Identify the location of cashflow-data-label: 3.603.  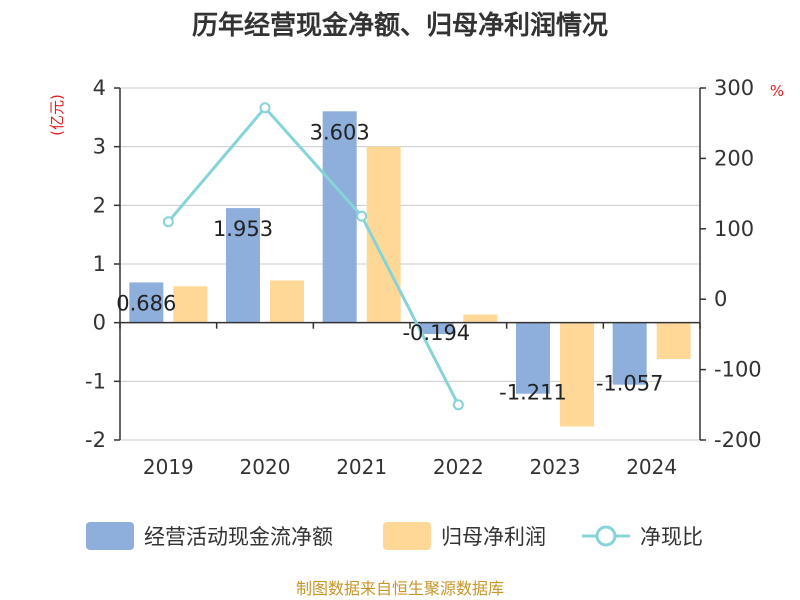
(340, 132).